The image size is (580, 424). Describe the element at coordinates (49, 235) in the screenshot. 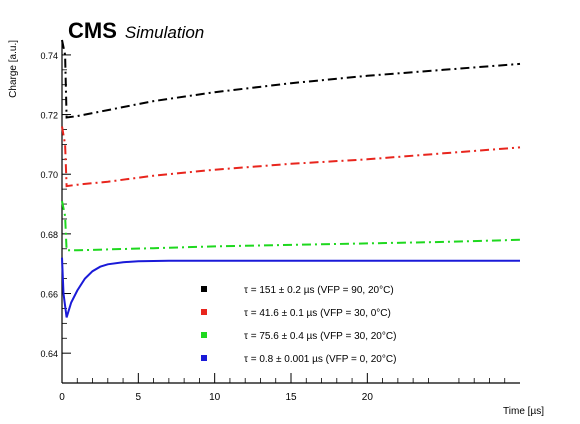

I see `y-tick-label: 0.68` at that location.